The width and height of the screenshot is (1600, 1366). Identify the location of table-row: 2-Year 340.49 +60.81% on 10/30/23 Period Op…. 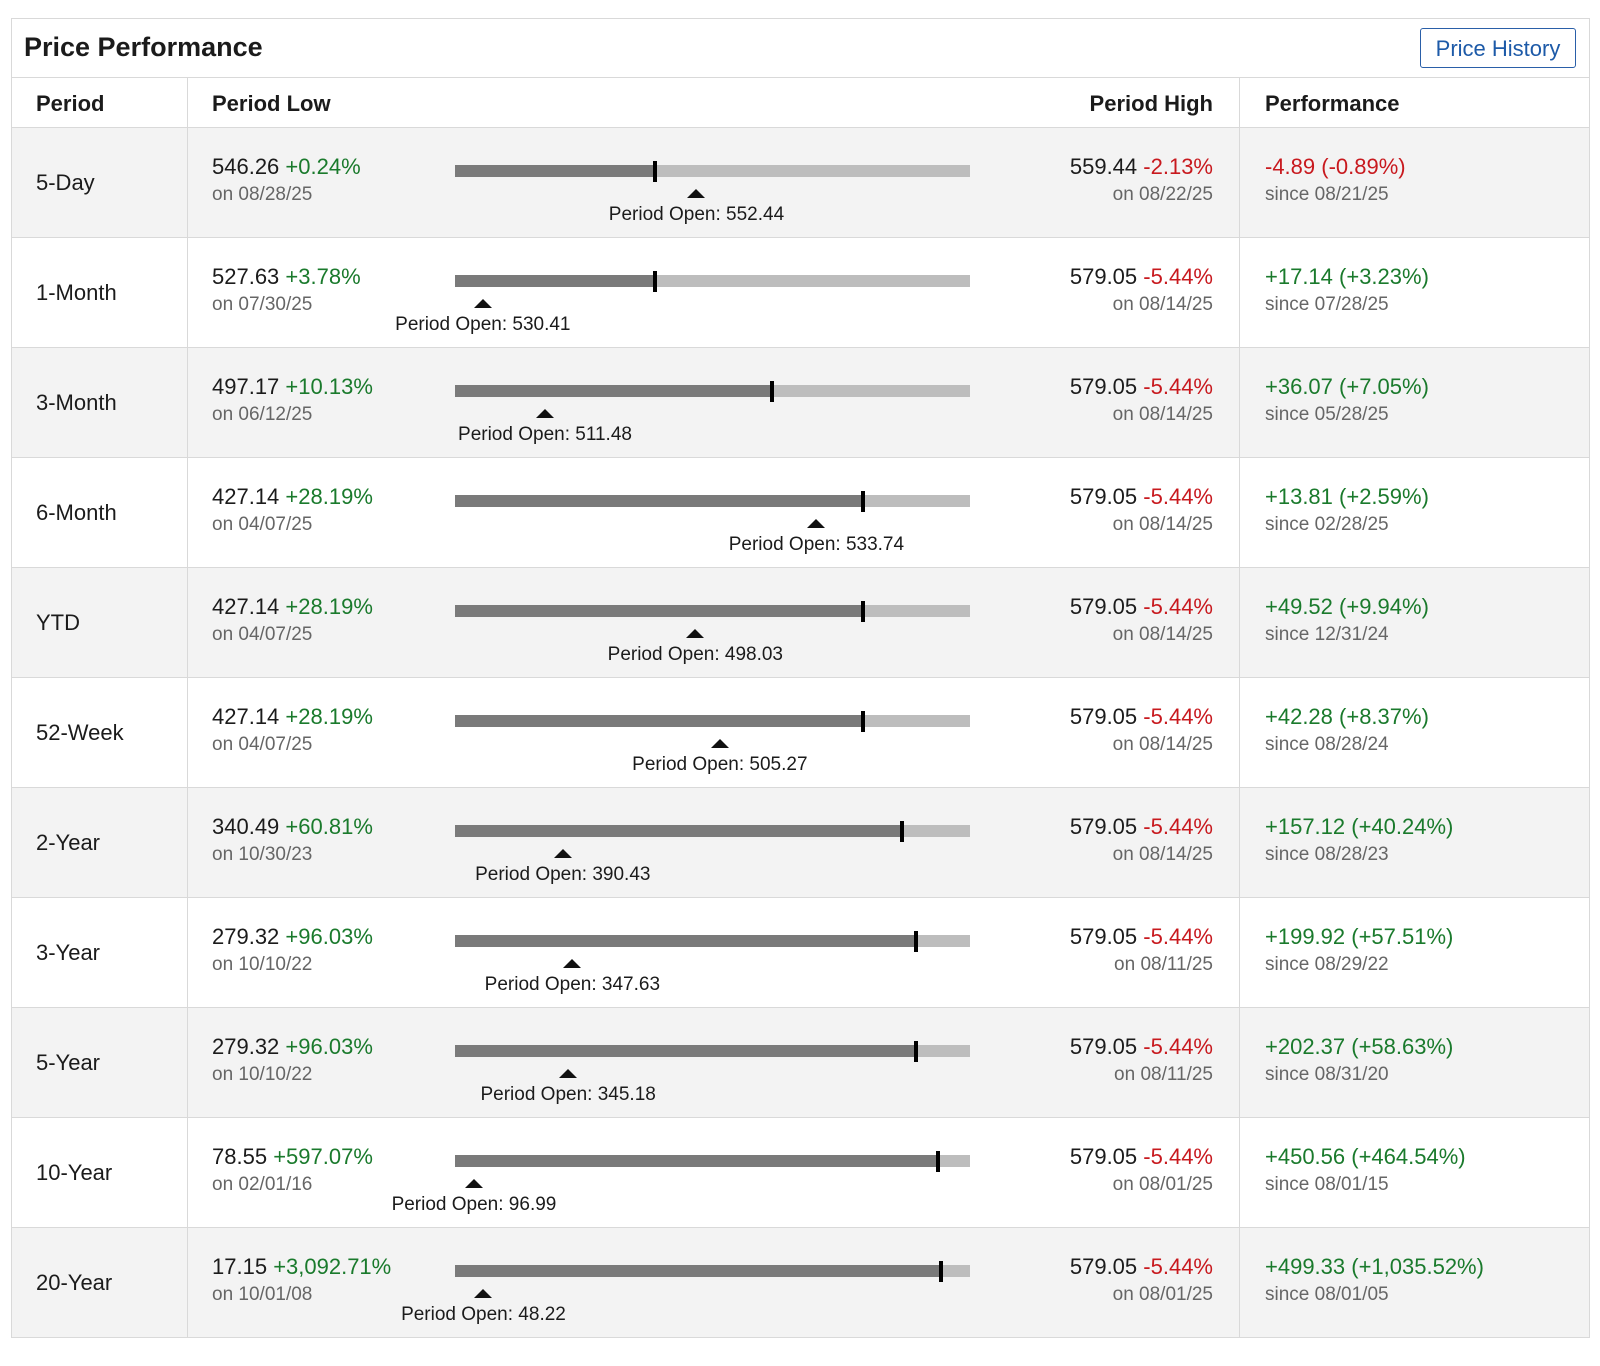
(800, 843).